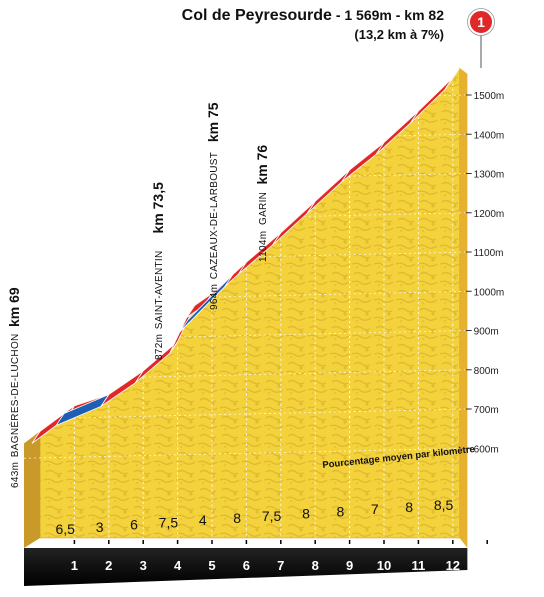 The image size is (544, 597). Describe the element at coordinates (203, 520) in the screenshot. I see `gradient-label: 4` at that location.